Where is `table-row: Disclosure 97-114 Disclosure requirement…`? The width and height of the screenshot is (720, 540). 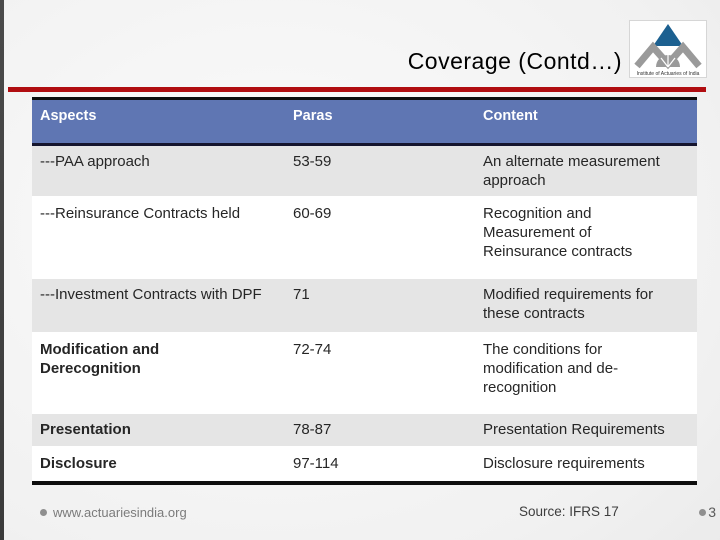 table-row: Disclosure 97-114 Disclosure requirement… is located at coordinates (364, 465).